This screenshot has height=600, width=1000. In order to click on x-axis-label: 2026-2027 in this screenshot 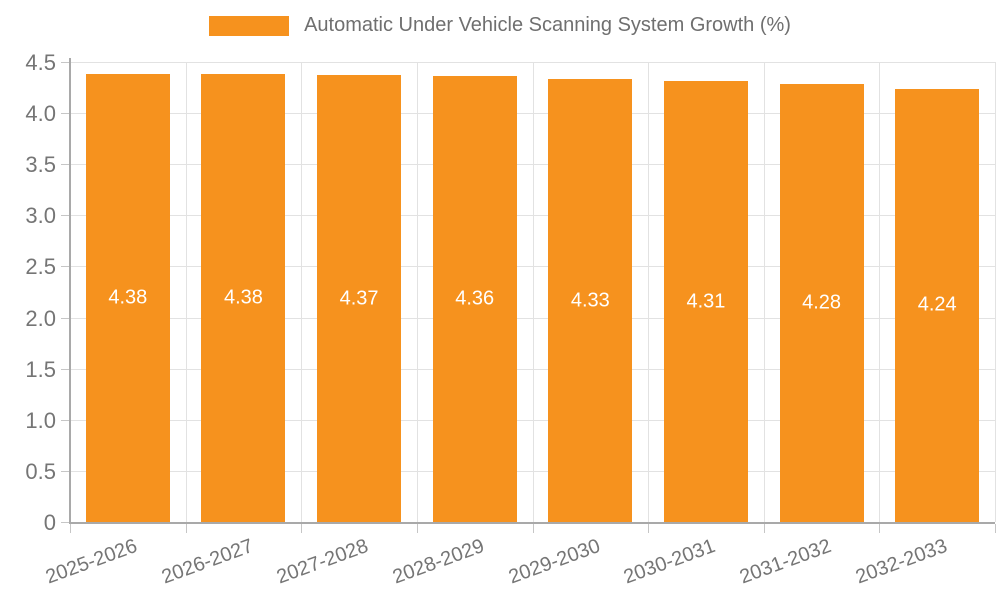, I will do `click(207, 562)`.